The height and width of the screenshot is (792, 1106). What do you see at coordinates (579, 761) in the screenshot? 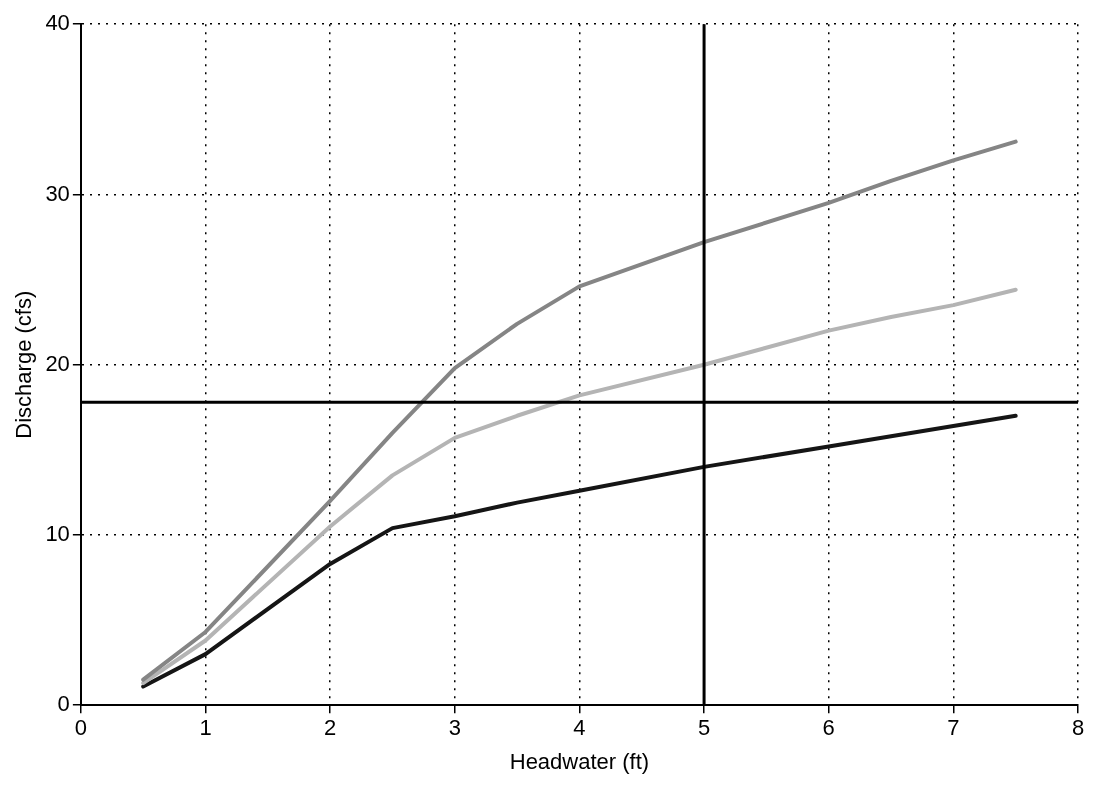
I see `x-axis-title: Headwater (ft)` at bounding box center [579, 761].